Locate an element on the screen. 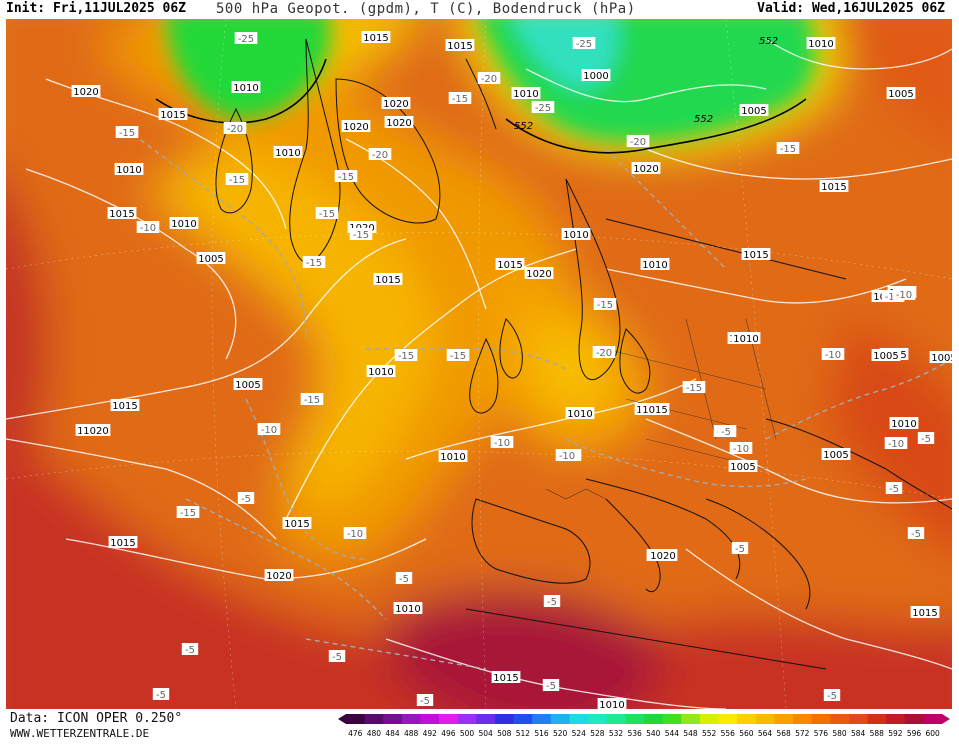  isobar-label: 1020 is located at coordinates (355, 127).